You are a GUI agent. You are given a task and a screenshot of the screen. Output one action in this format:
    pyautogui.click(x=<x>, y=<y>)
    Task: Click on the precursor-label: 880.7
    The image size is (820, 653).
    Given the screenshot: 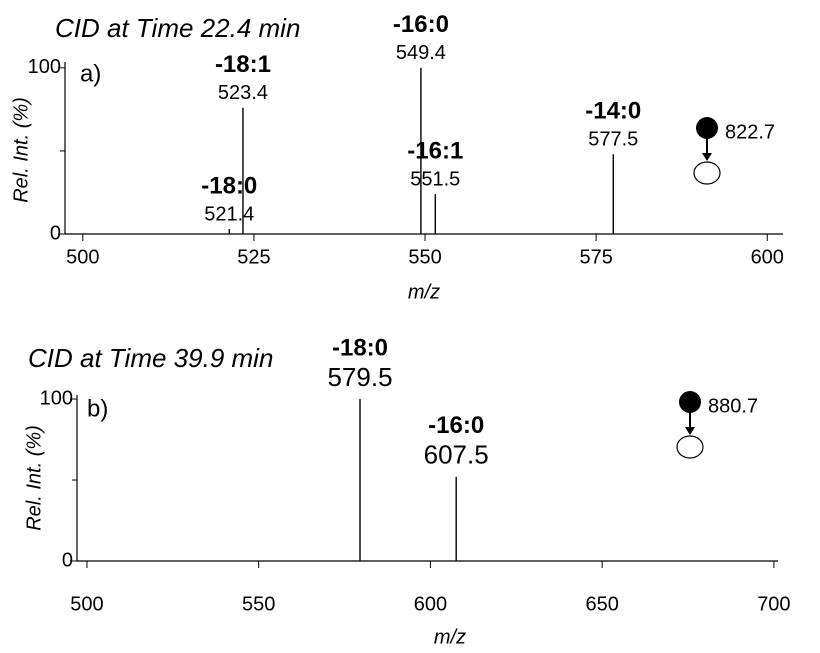 What is the action you would take?
    pyautogui.click(x=733, y=406)
    